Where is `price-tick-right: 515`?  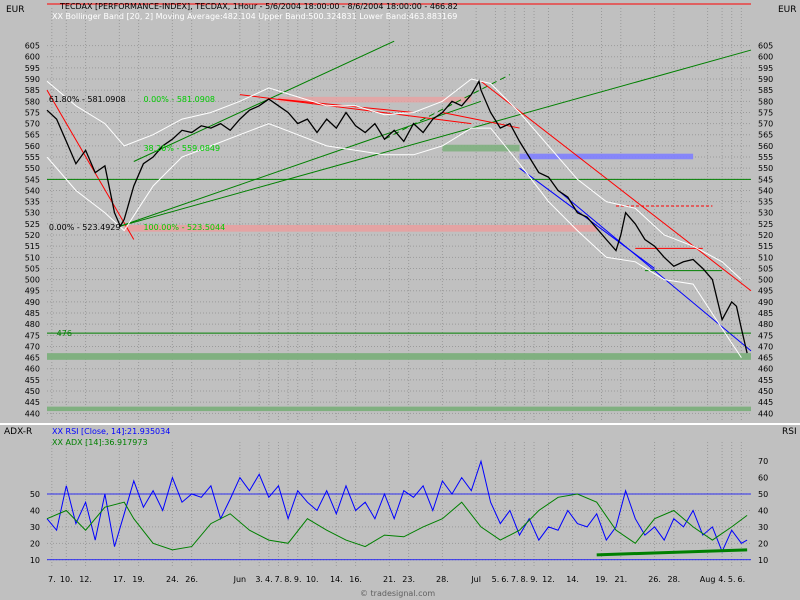 price-tick-right: 515 is located at coordinates (765, 246).